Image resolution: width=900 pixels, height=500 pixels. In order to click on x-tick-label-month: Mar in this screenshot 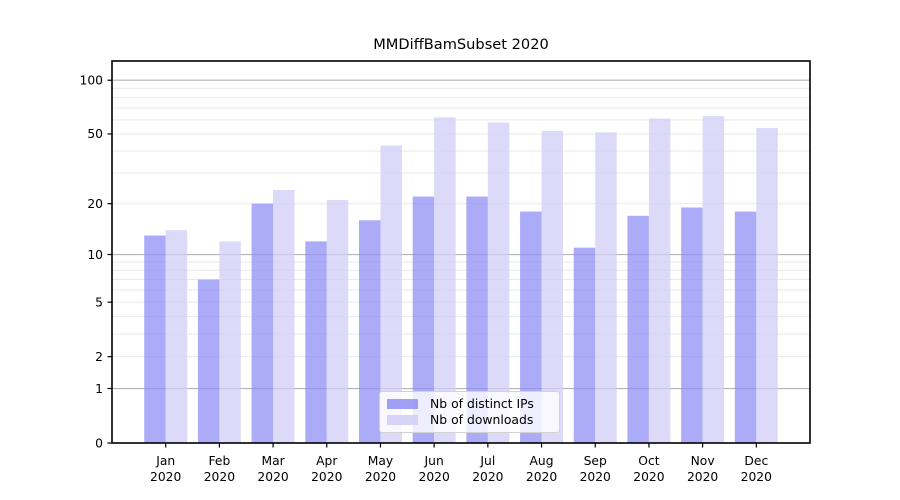, I will do `click(273, 461)`.